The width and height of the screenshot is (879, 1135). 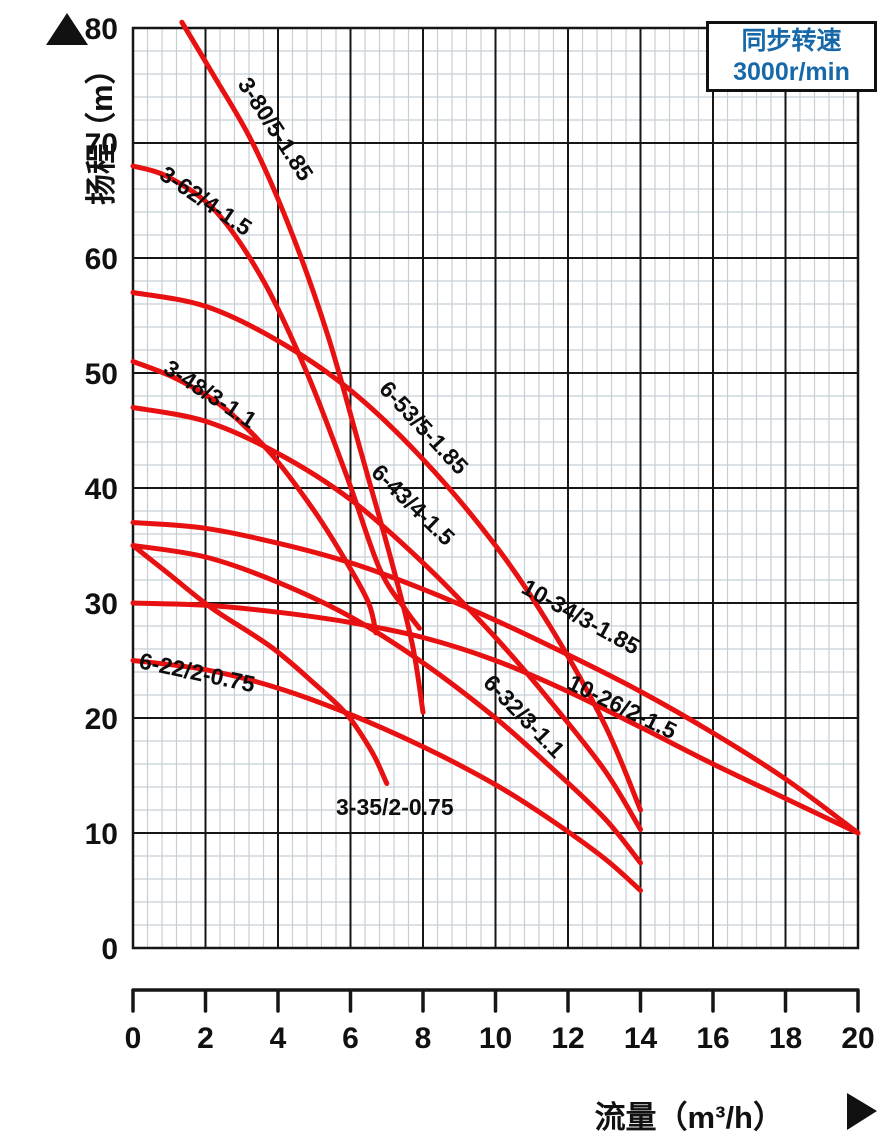 What do you see at coordinates (567, 1038) in the screenshot?
I see `x-tick-label-12: 12` at bounding box center [567, 1038].